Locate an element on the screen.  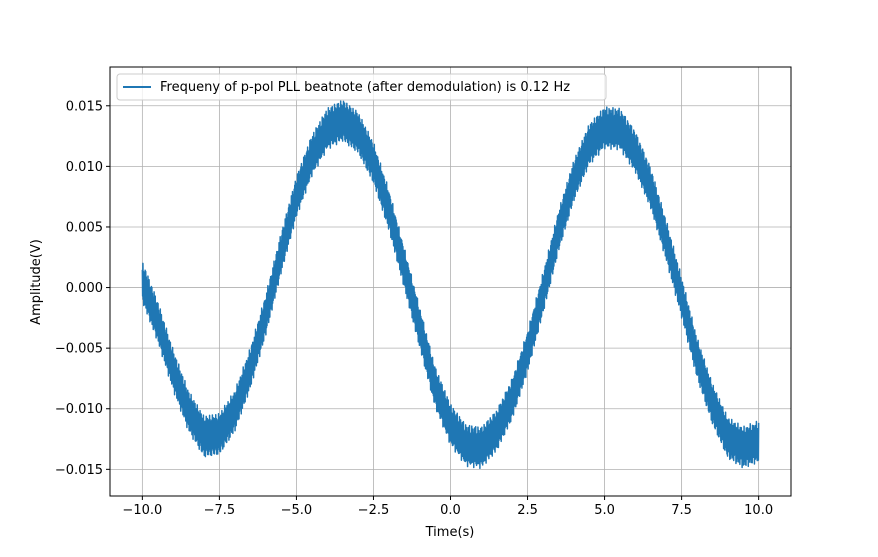
y-axis: −0.015 −0.010 −0.005 0.000 0.005 0.010 0.015 is located at coordinates (82, 288).